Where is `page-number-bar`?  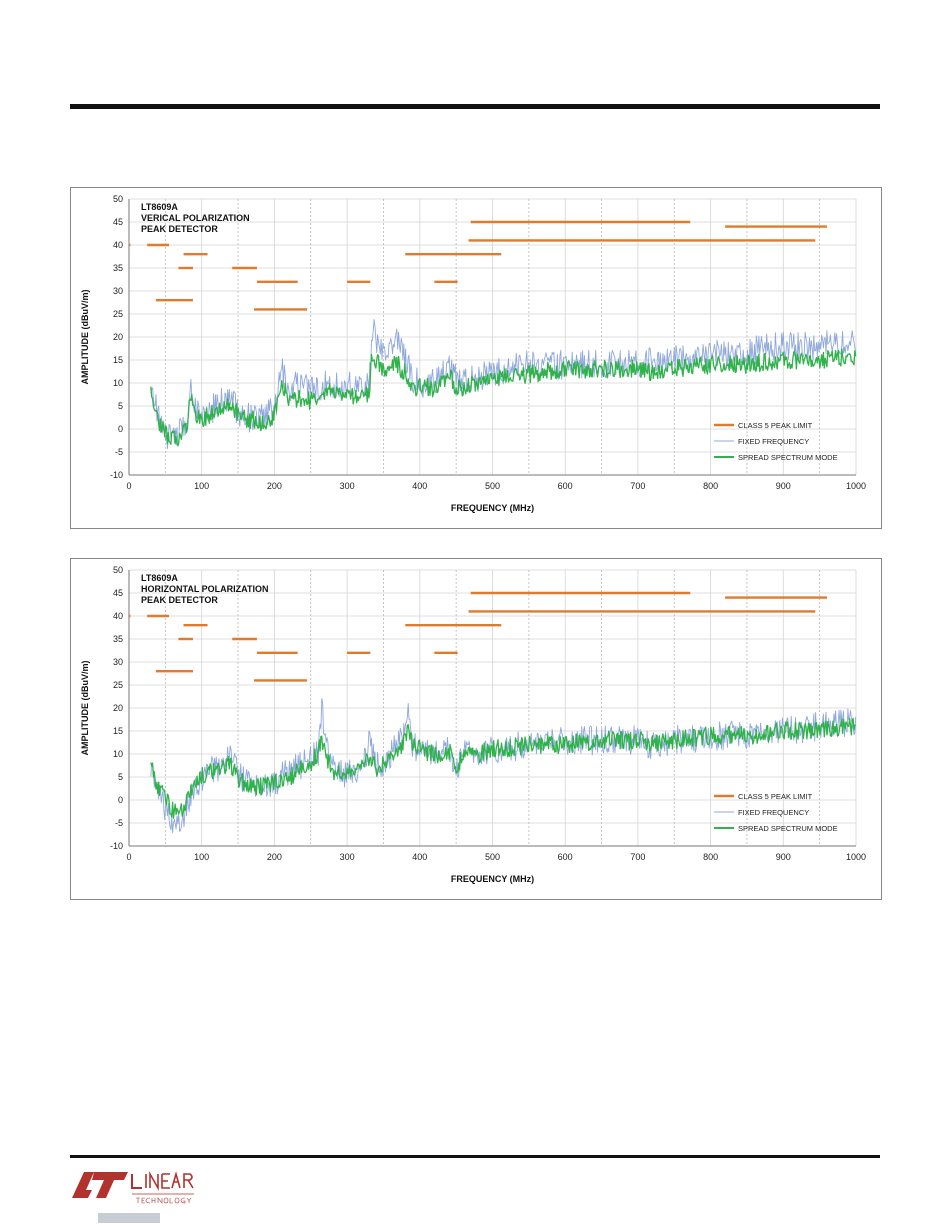 page-number-bar is located at coordinates (129, 1218).